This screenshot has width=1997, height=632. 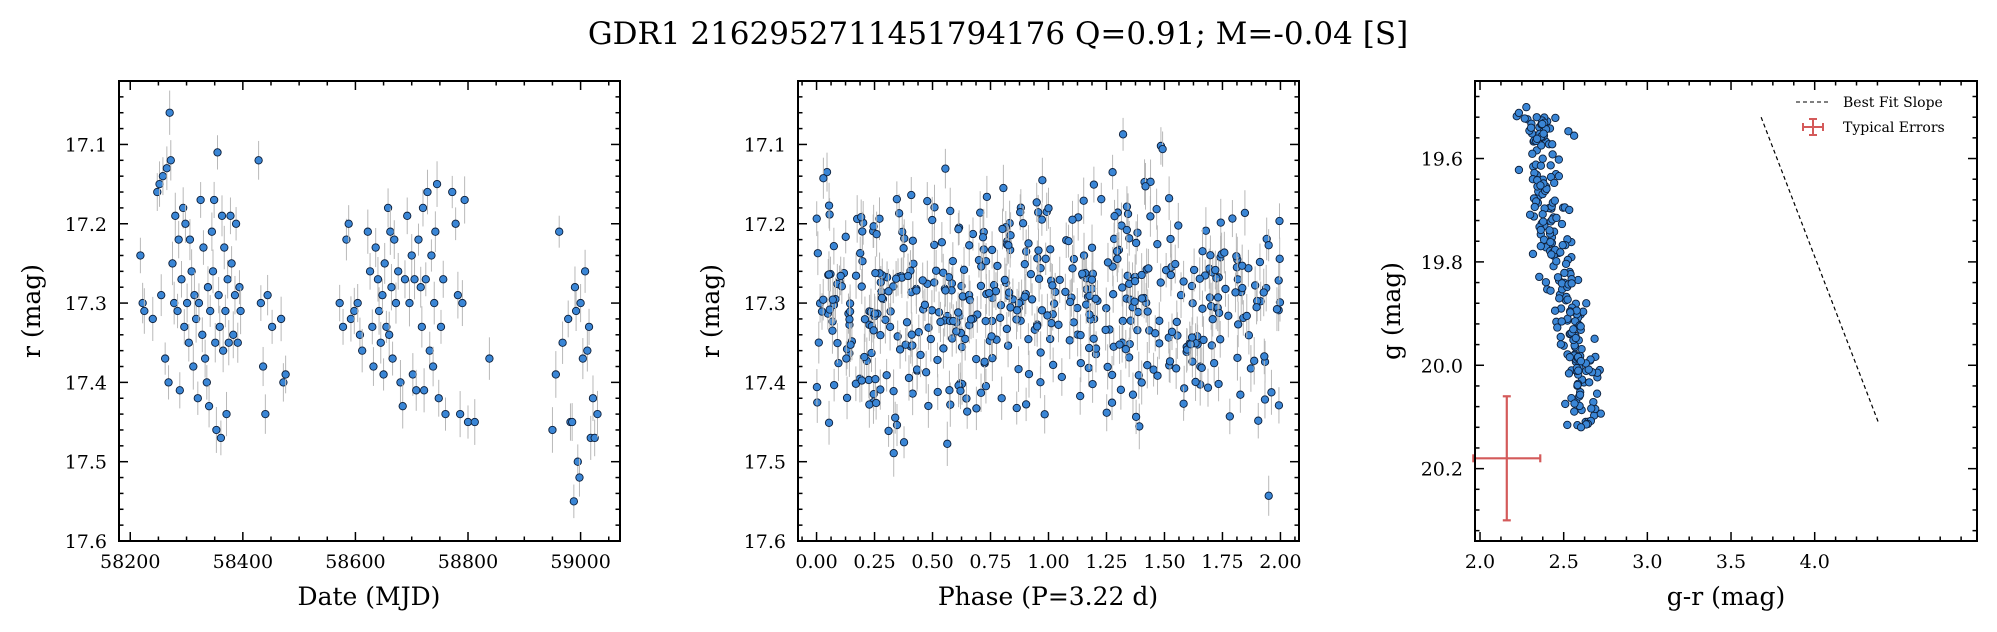 I want to click on best-fit-slope-line, so click(x=1819, y=269).